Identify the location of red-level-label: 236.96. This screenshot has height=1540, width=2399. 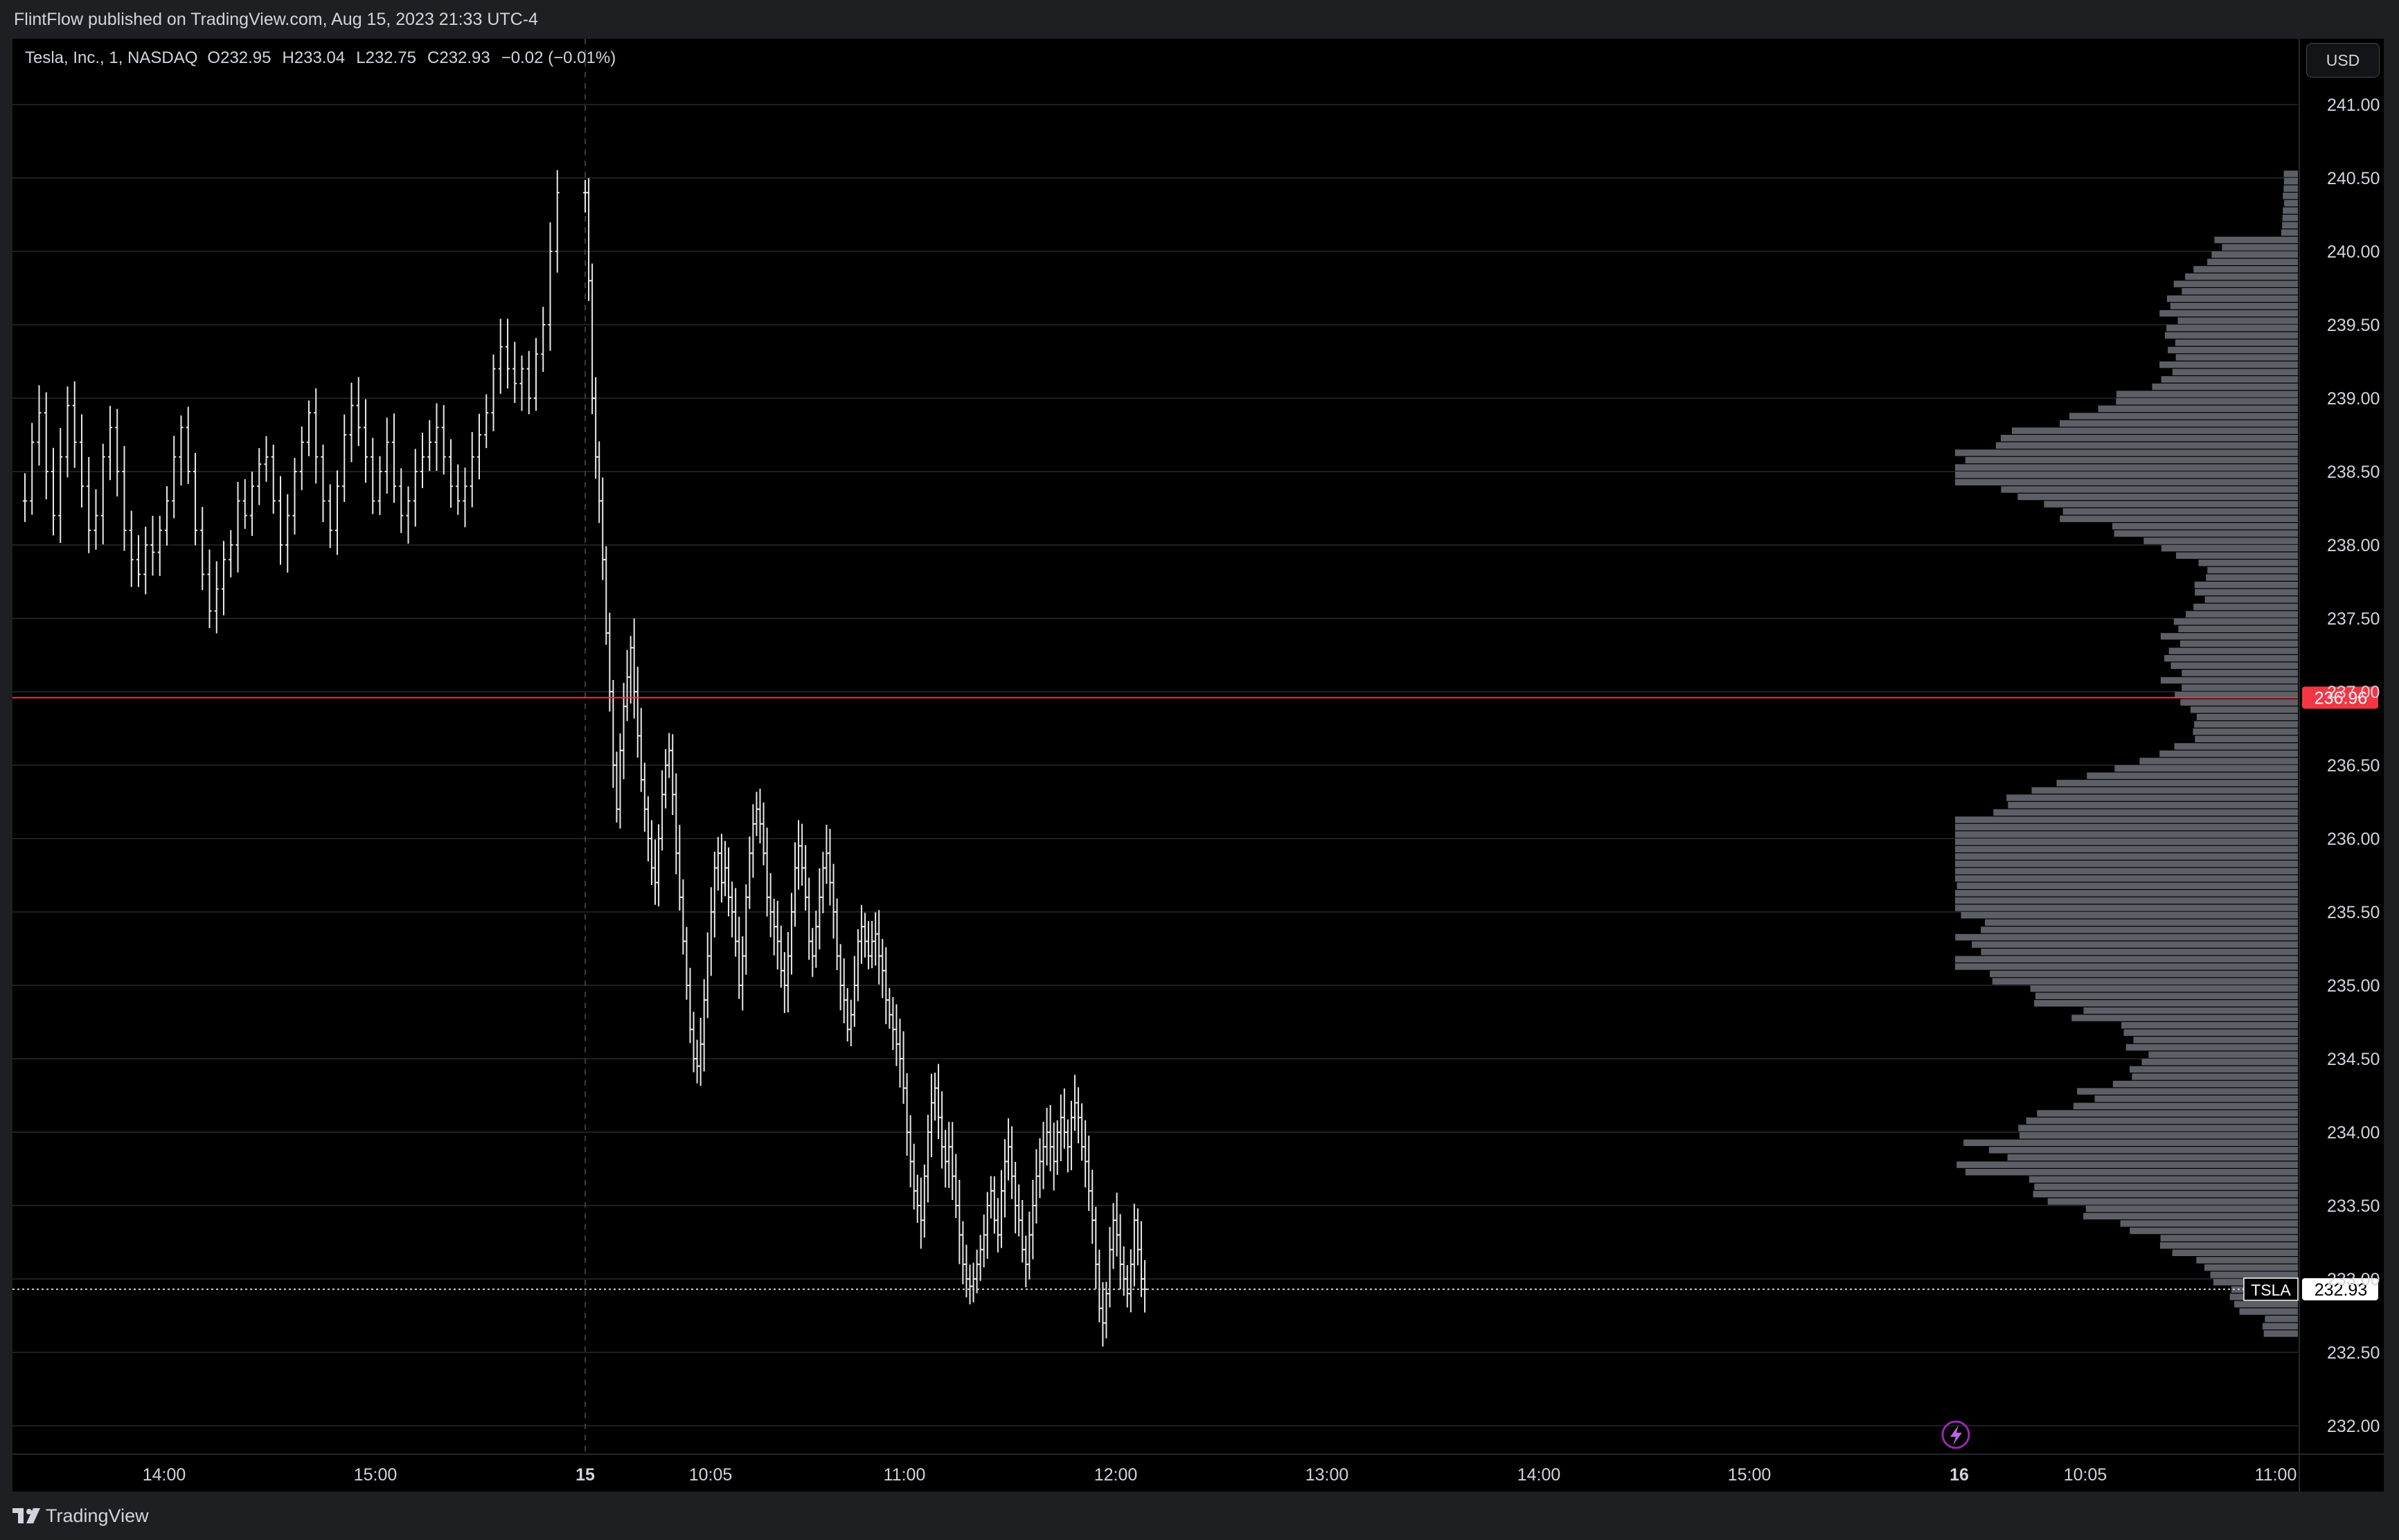
(2341, 698).